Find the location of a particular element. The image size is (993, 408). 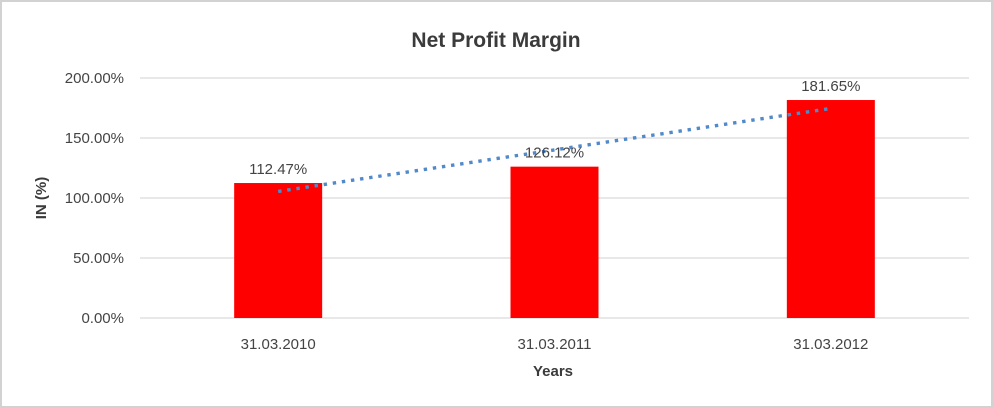

y-axis-title: IN (%) is located at coordinates (41, 198).